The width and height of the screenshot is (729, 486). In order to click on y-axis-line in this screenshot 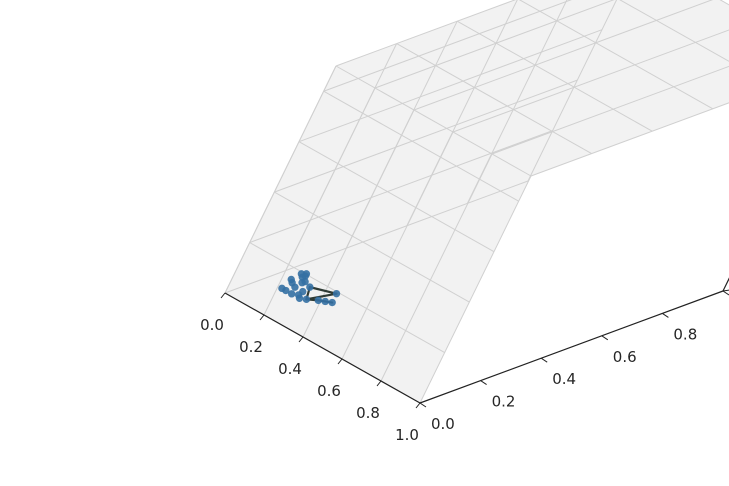, I will do `click(571, 347)`.